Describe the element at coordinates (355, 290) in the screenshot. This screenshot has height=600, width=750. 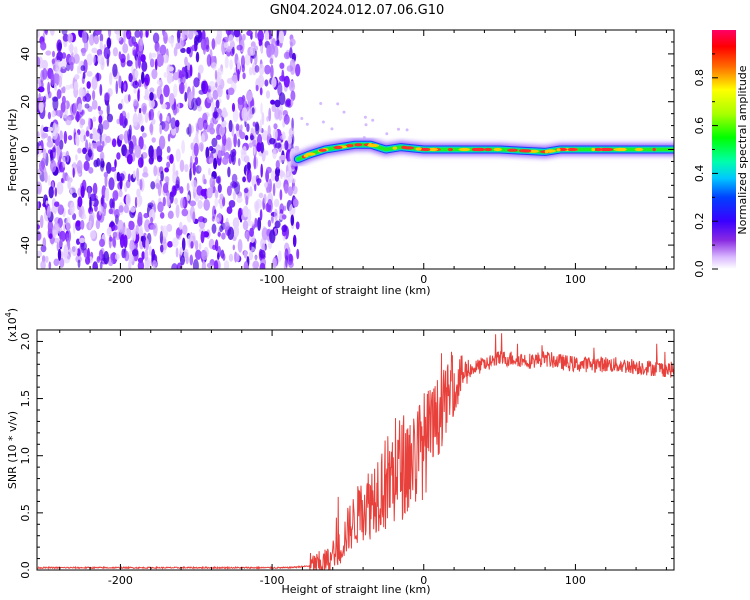
I see `spectrogram-x-label: Height of straight line (km)` at that location.